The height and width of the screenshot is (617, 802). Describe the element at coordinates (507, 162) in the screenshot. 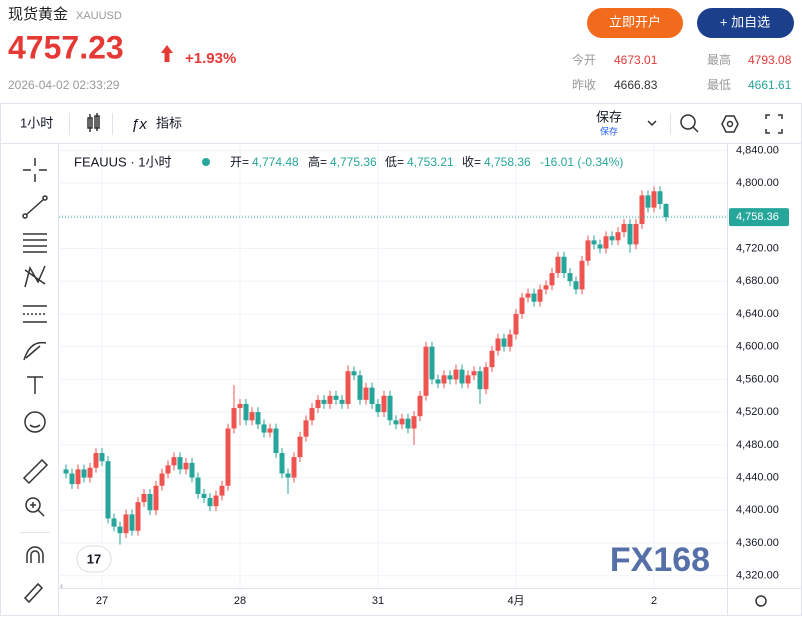

I see `legend-value: 4,758.36` at that location.